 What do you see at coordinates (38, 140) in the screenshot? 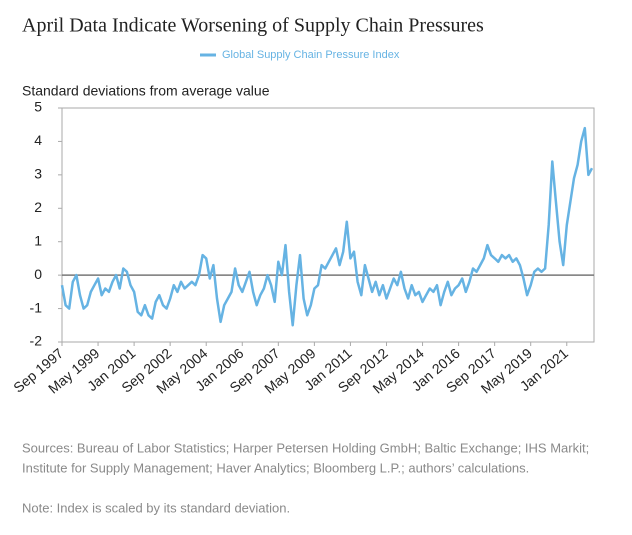
I see `y-tick-label: 4` at bounding box center [38, 140].